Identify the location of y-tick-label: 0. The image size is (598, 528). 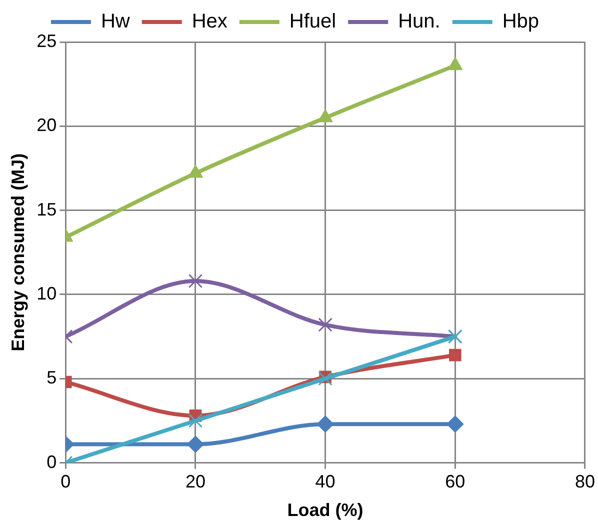
(51, 462).